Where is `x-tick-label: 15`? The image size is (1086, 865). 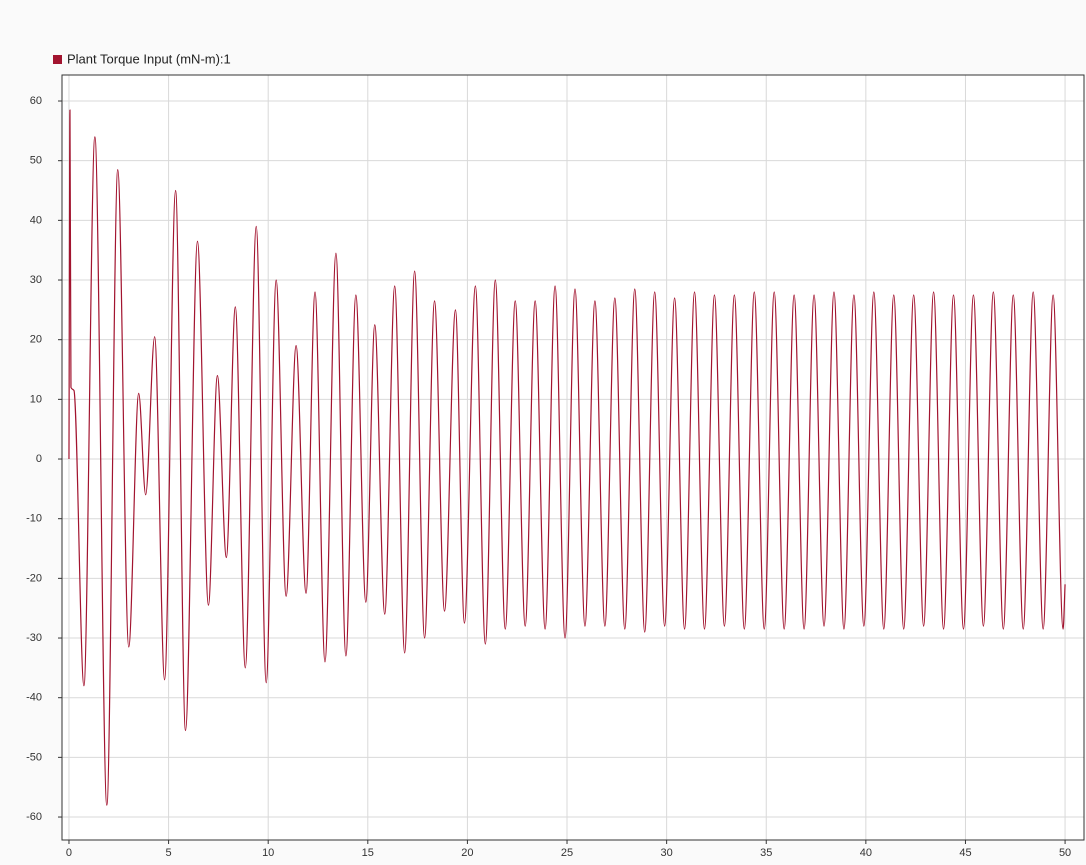
x-tick-label: 15 is located at coordinates (368, 853).